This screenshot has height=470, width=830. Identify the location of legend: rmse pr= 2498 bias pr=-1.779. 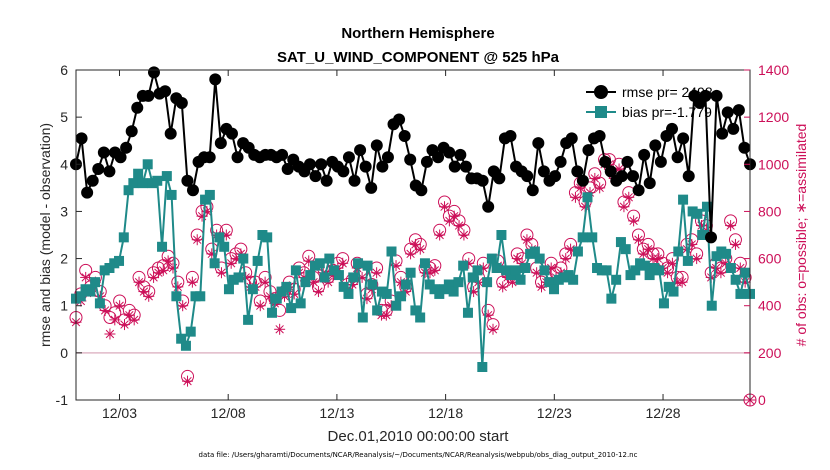
(649, 102).